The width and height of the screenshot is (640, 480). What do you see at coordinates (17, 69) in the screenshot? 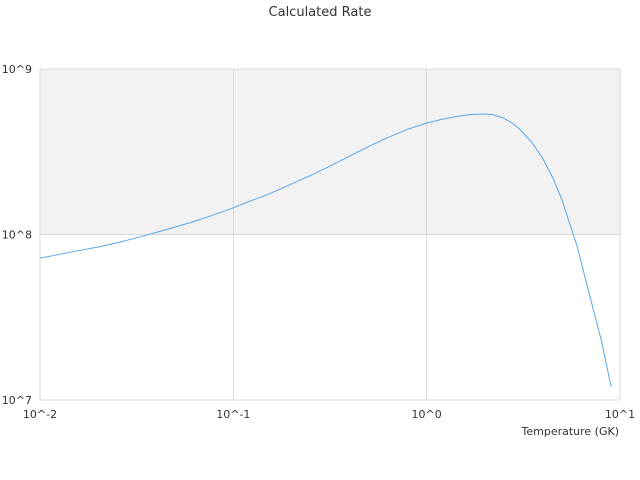
I see `y-tick-label: 10^9` at bounding box center [17, 69].